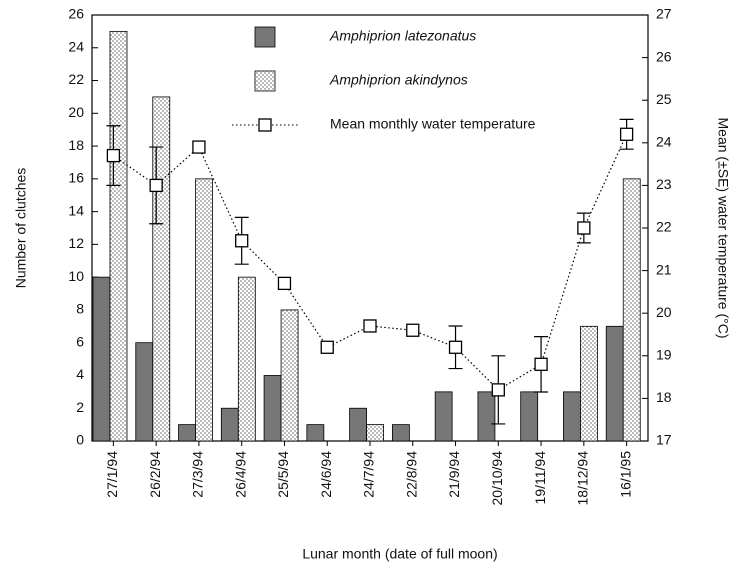 Image resolution: width=734 pixels, height=575 pixels. What do you see at coordinates (80, 440) in the screenshot?
I see `y-tick-label: 0` at bounding box center [80, 440].